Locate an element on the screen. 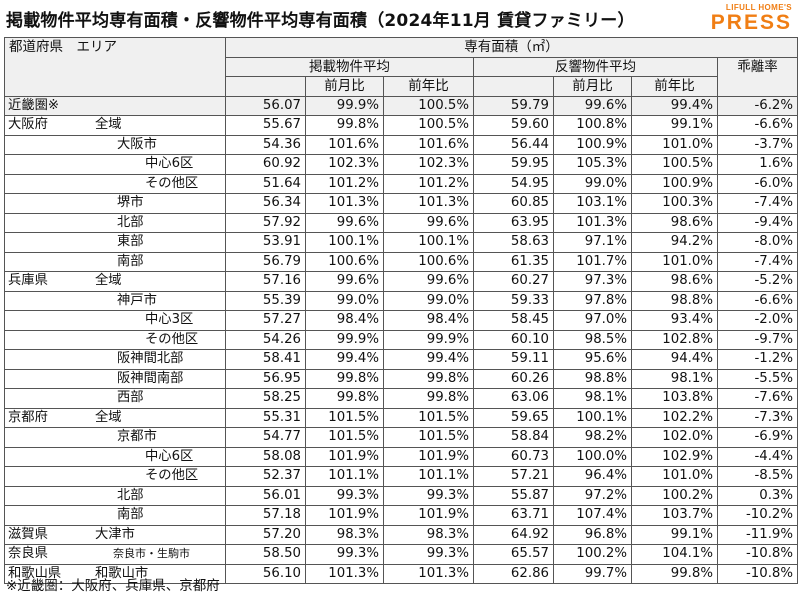  divergence-cell: -7.6% is located at coordinates (757, 398).